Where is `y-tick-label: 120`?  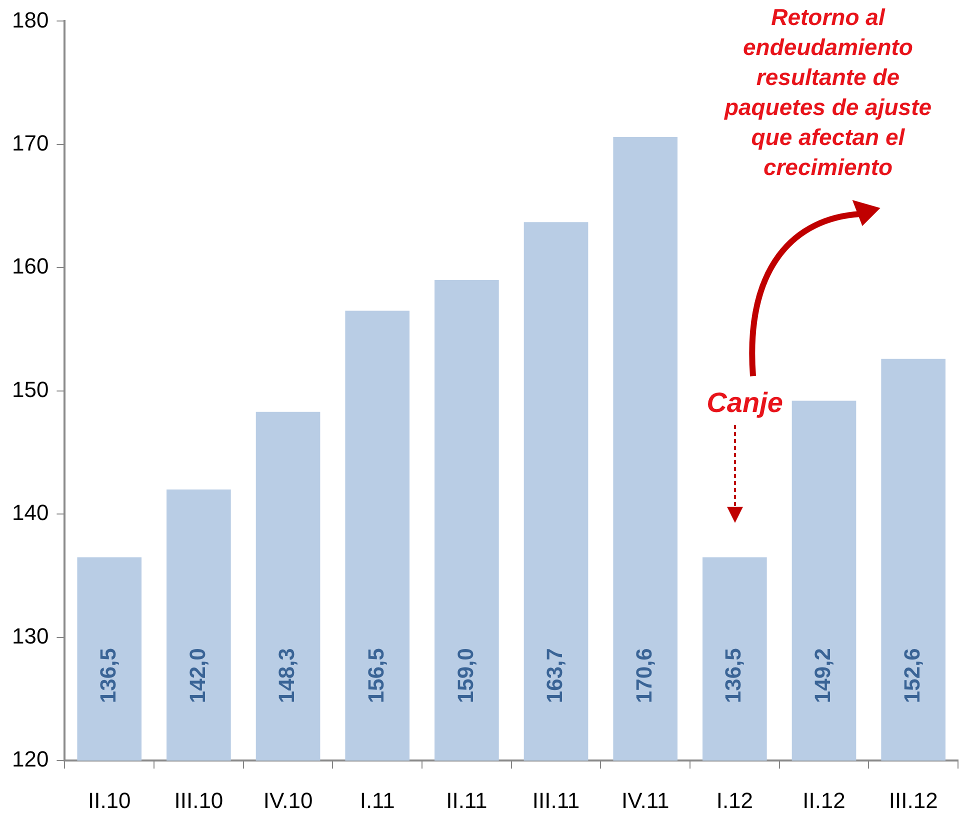
y-tick-label: 120 is located at coordinates (30, 759).